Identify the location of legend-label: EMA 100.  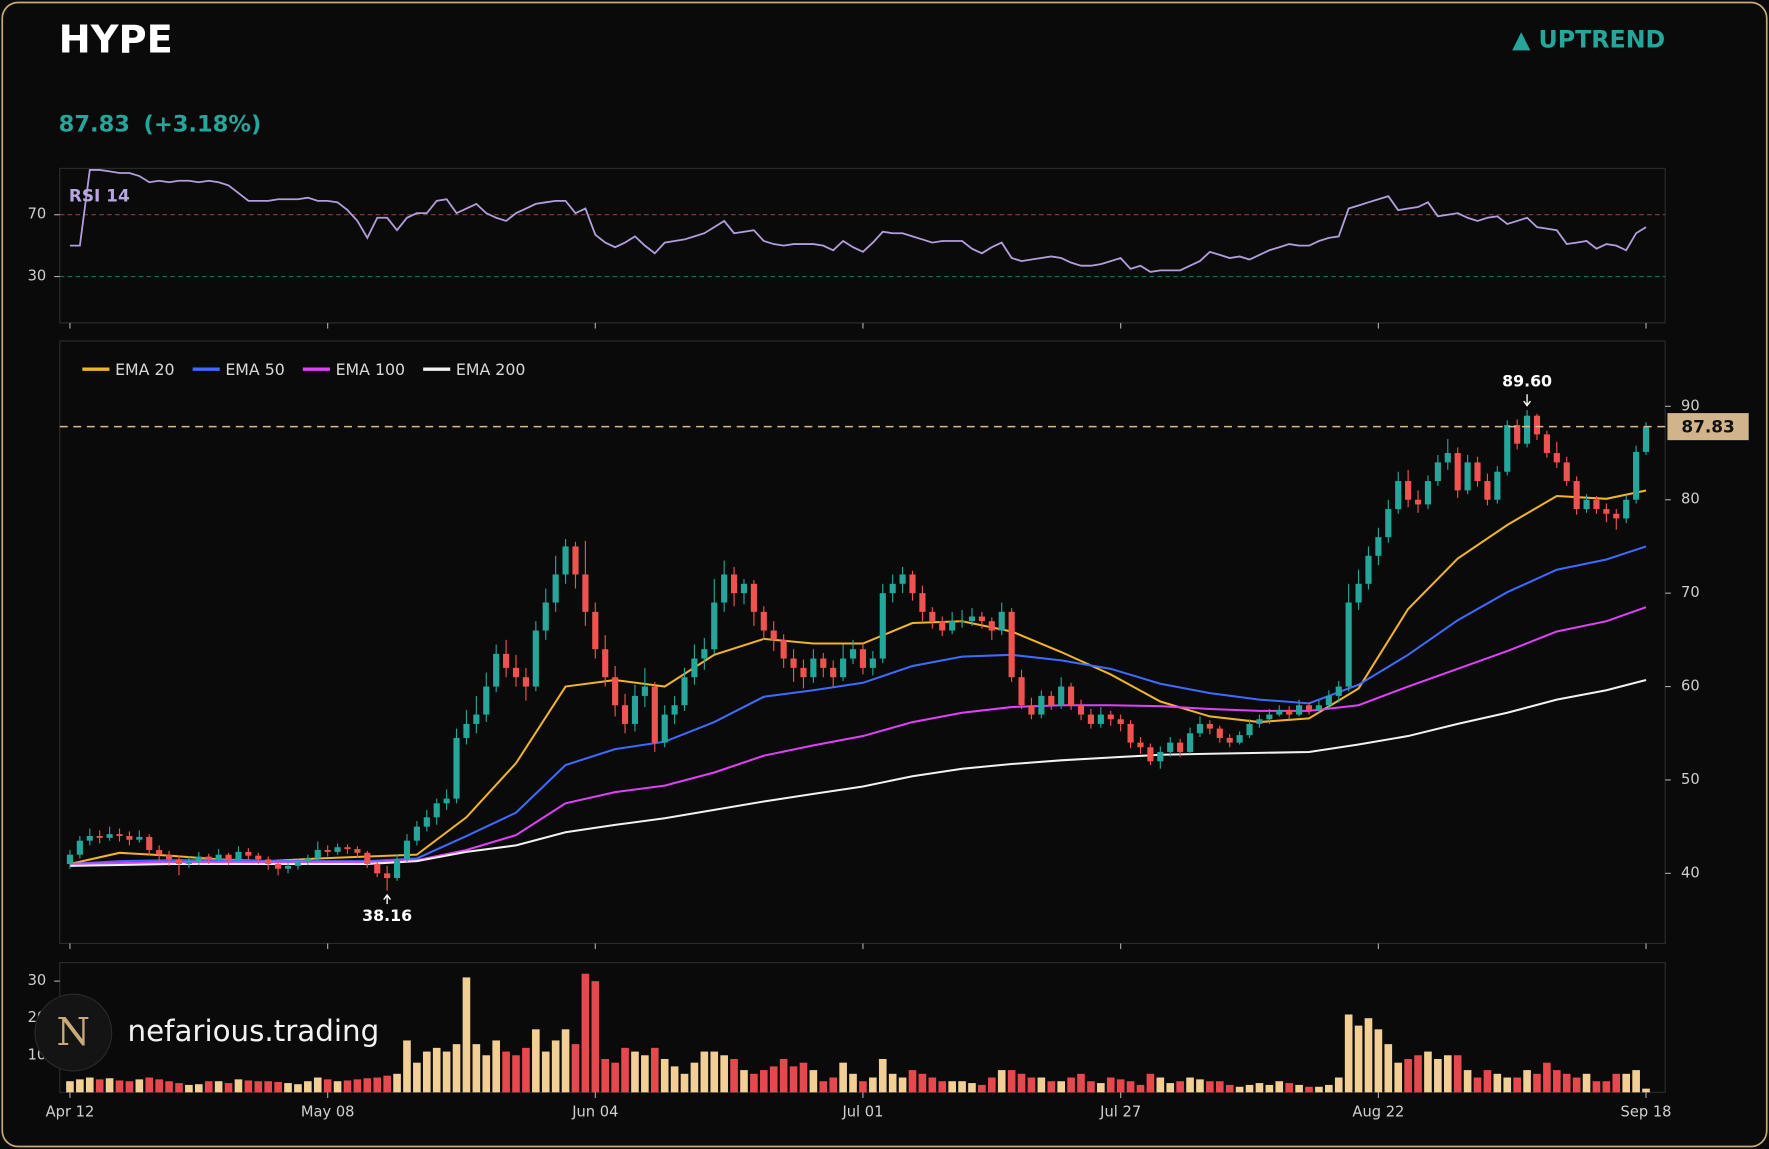
(371, 369).